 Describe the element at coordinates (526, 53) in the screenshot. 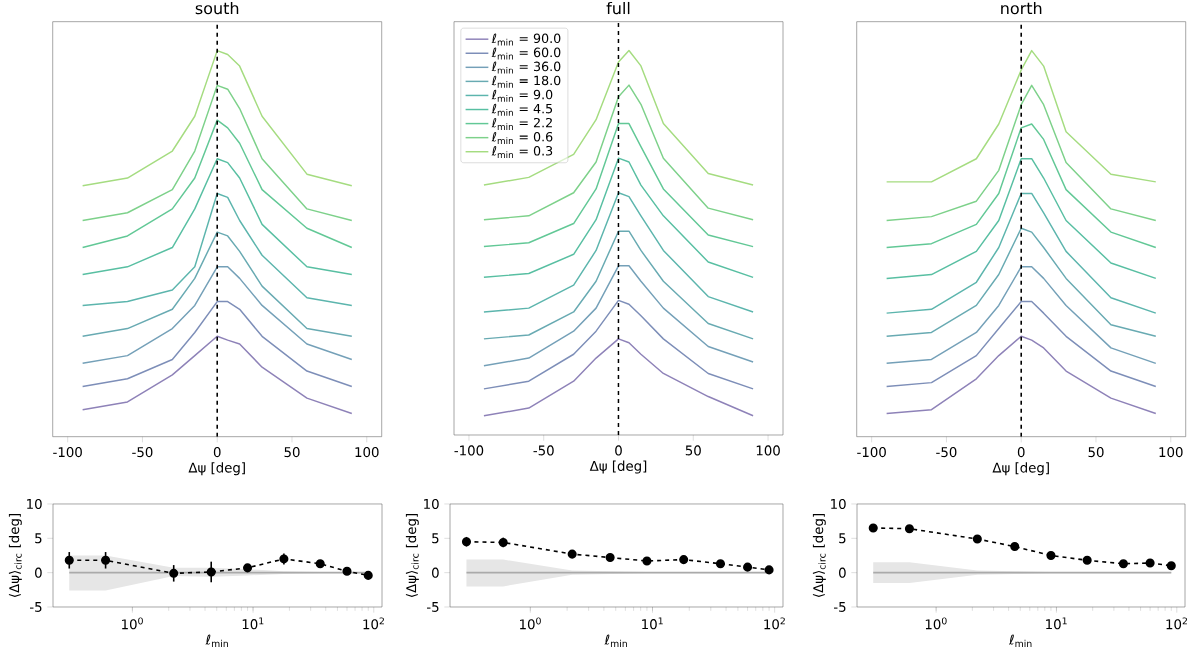

I see `legend-label: ℓ$_{min}$ = 60.0` at that location.